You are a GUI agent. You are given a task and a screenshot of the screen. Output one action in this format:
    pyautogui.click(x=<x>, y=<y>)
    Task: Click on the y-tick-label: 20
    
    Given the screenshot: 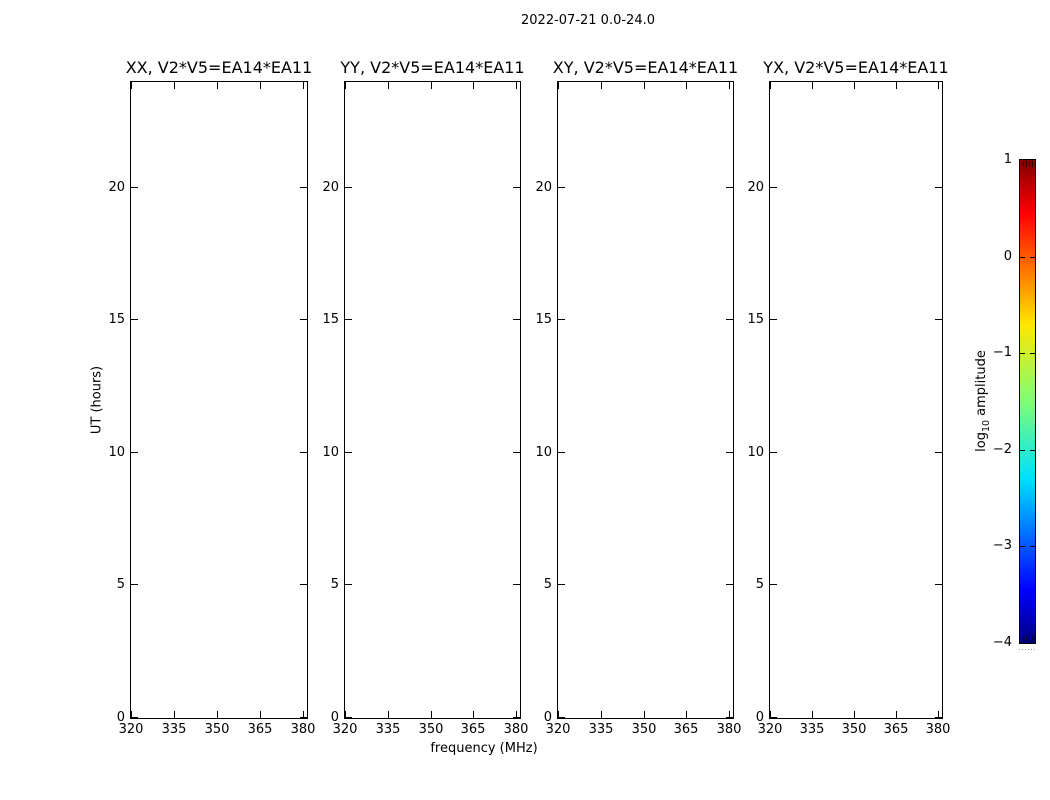 What is the action you would take?
    pyautogui.click(x=755, y=187)
    